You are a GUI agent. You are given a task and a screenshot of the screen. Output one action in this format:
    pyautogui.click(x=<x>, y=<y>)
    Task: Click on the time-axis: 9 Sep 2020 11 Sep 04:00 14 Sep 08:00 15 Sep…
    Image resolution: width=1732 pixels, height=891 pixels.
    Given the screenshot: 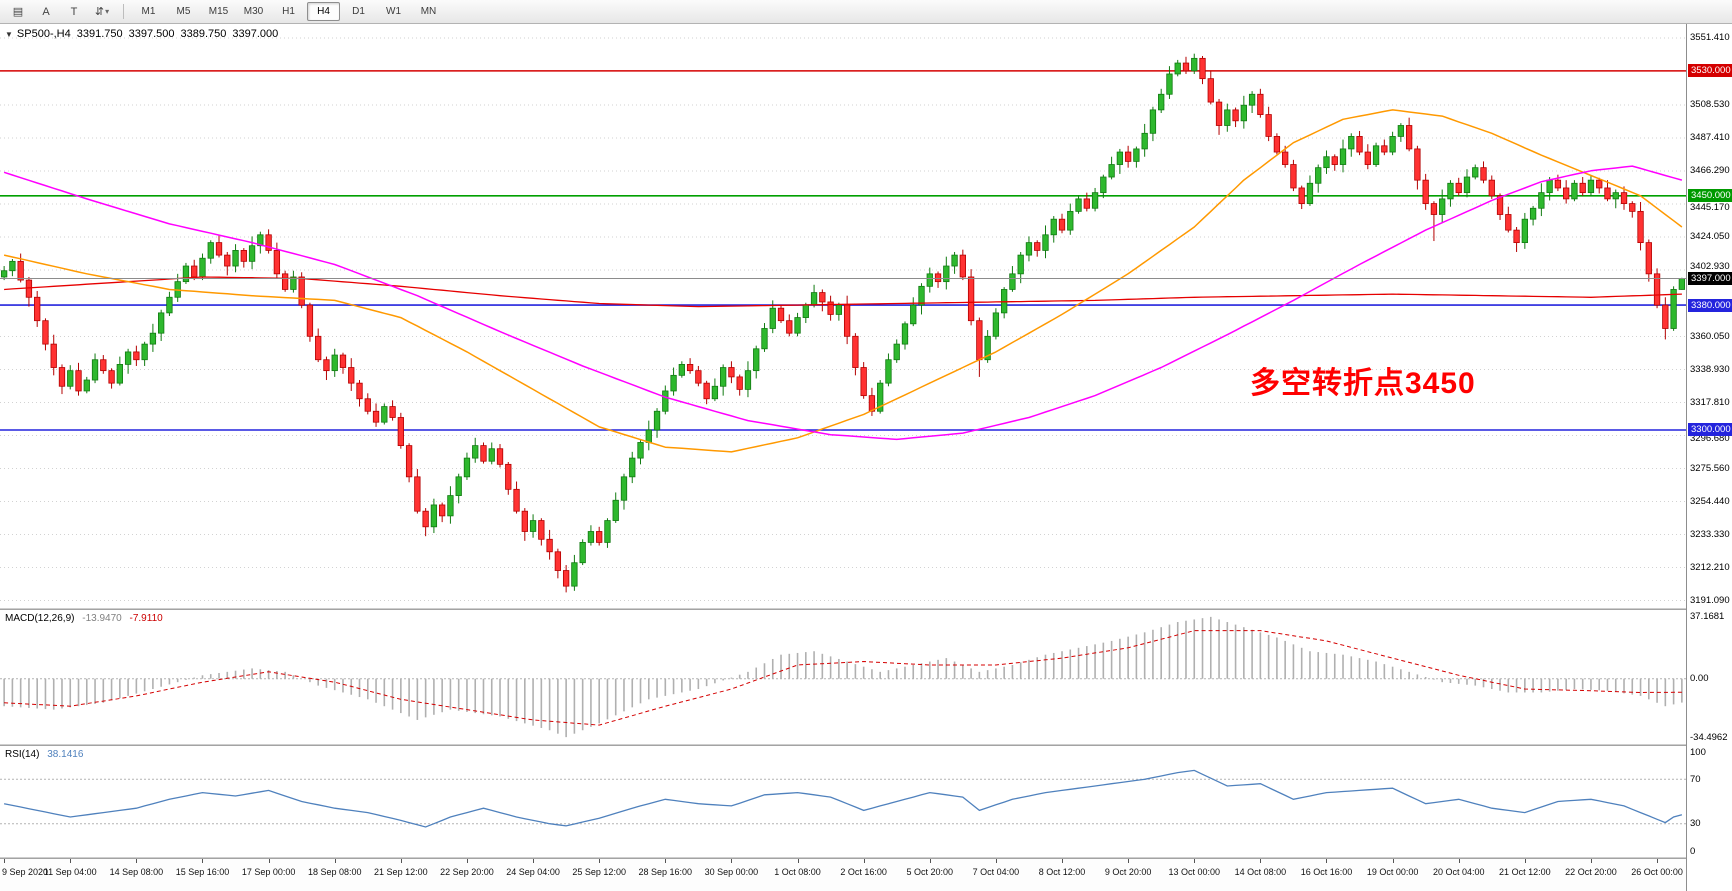 What is the action you would take?
    pyautogui.click(x=843, y=875)
    